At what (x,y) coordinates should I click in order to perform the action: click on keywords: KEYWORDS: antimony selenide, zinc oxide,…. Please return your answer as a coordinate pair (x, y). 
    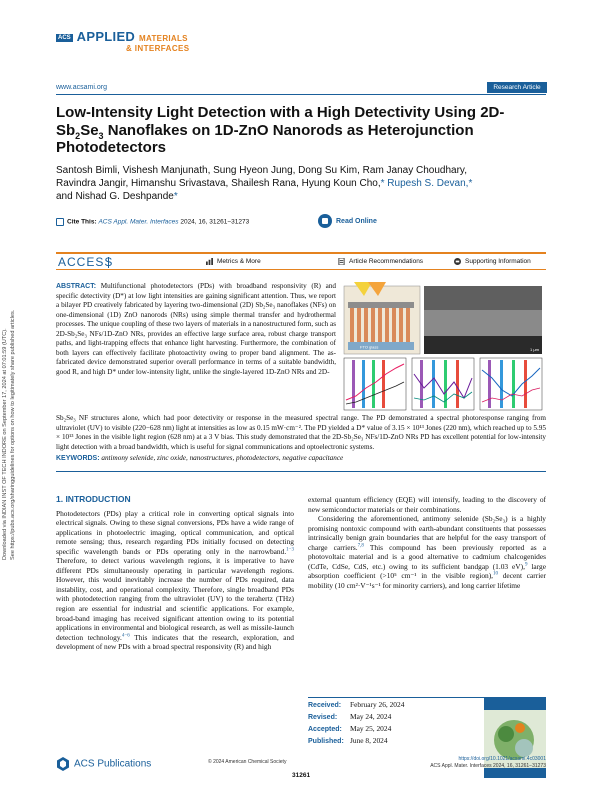
    Looking at the image, I should click on (200, 458).